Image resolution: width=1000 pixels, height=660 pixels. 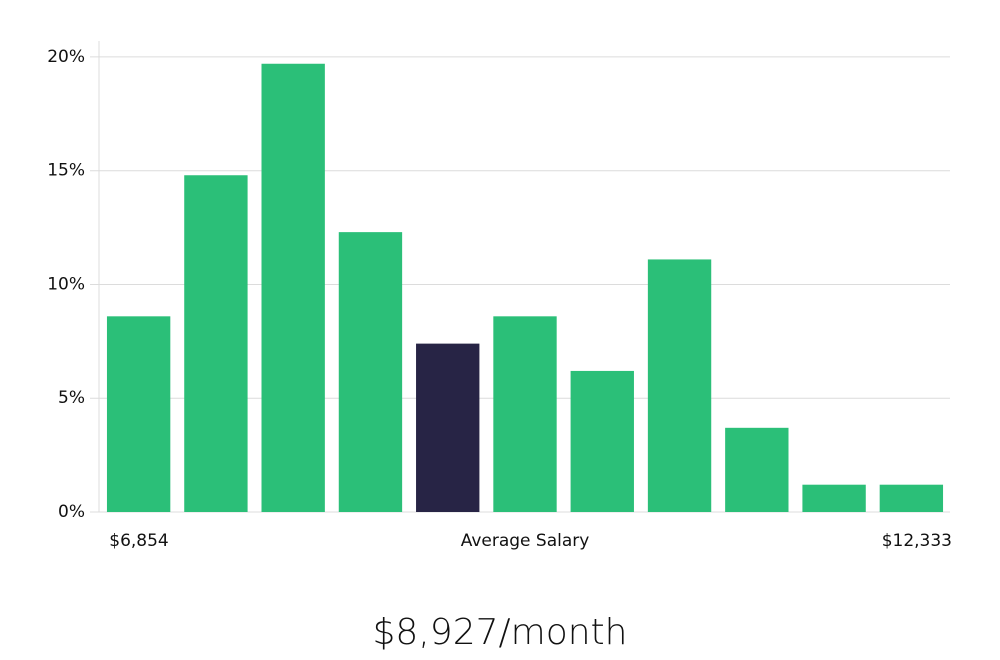 What do you see at coordinates (500, 632) in the screenshot?
I see `caption: $8,927/month` at bounding box center [500, 632].